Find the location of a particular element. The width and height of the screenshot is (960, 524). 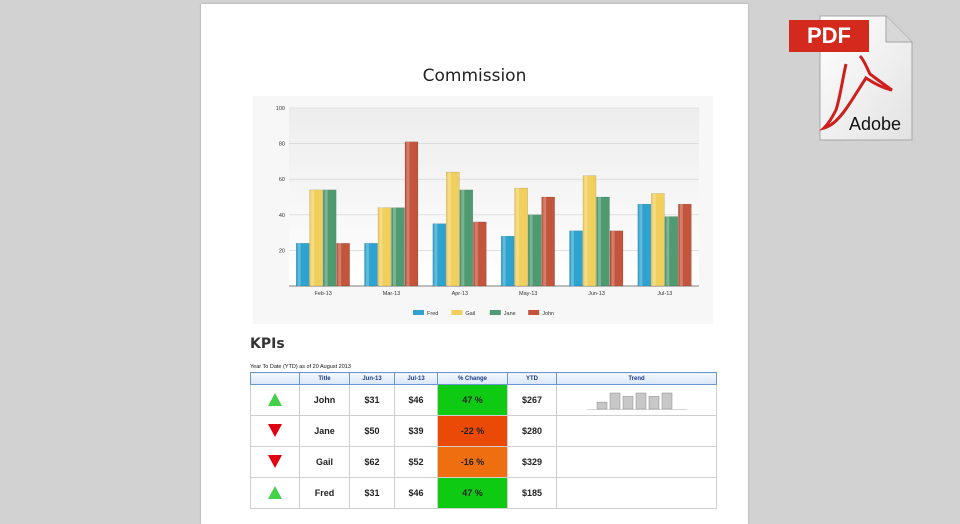

legend-label-fred: Fred is located at coordinates (432, 314).